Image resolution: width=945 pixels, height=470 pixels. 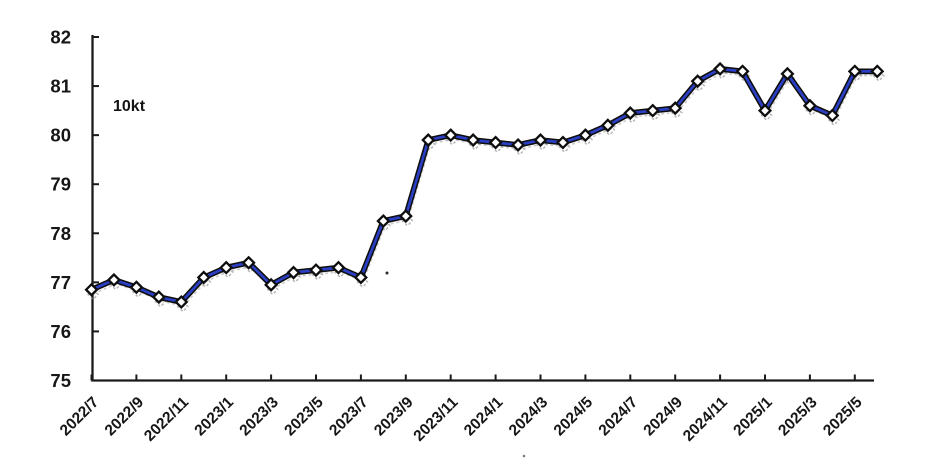 I want to click on y-tick-label: 77, so click(x=60, y=282).